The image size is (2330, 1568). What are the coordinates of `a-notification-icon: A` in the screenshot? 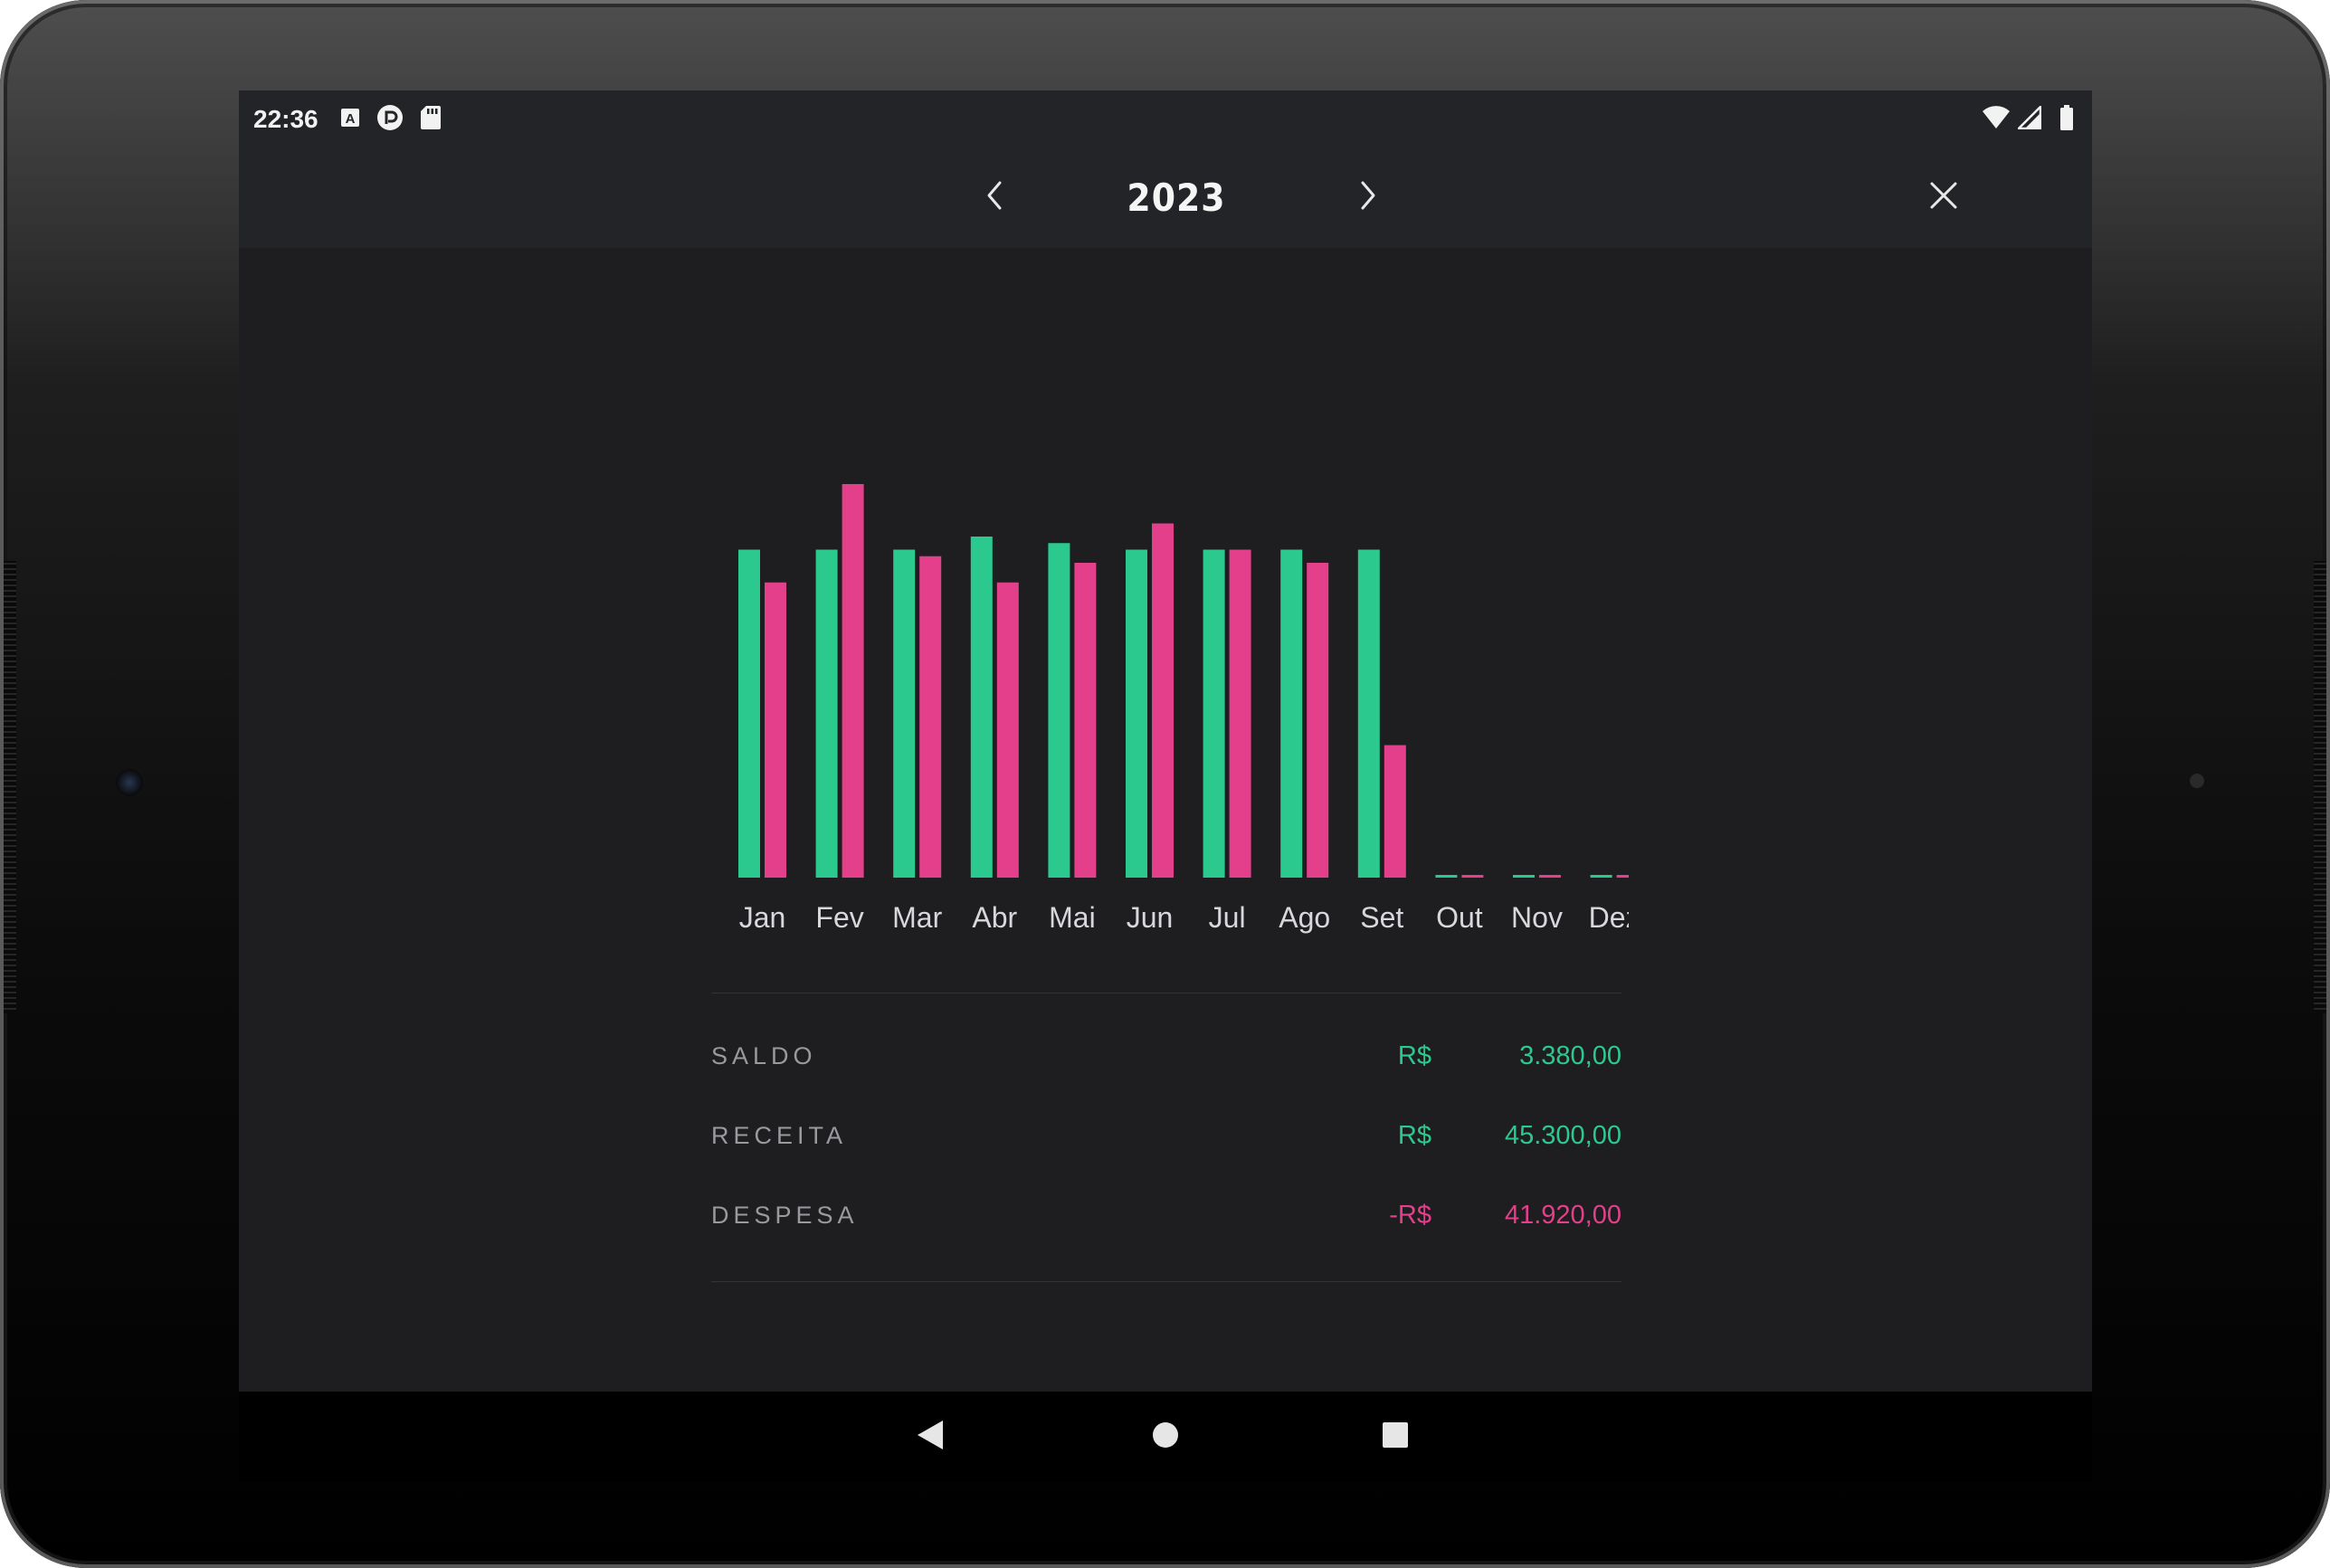 It's located at (350, 120).